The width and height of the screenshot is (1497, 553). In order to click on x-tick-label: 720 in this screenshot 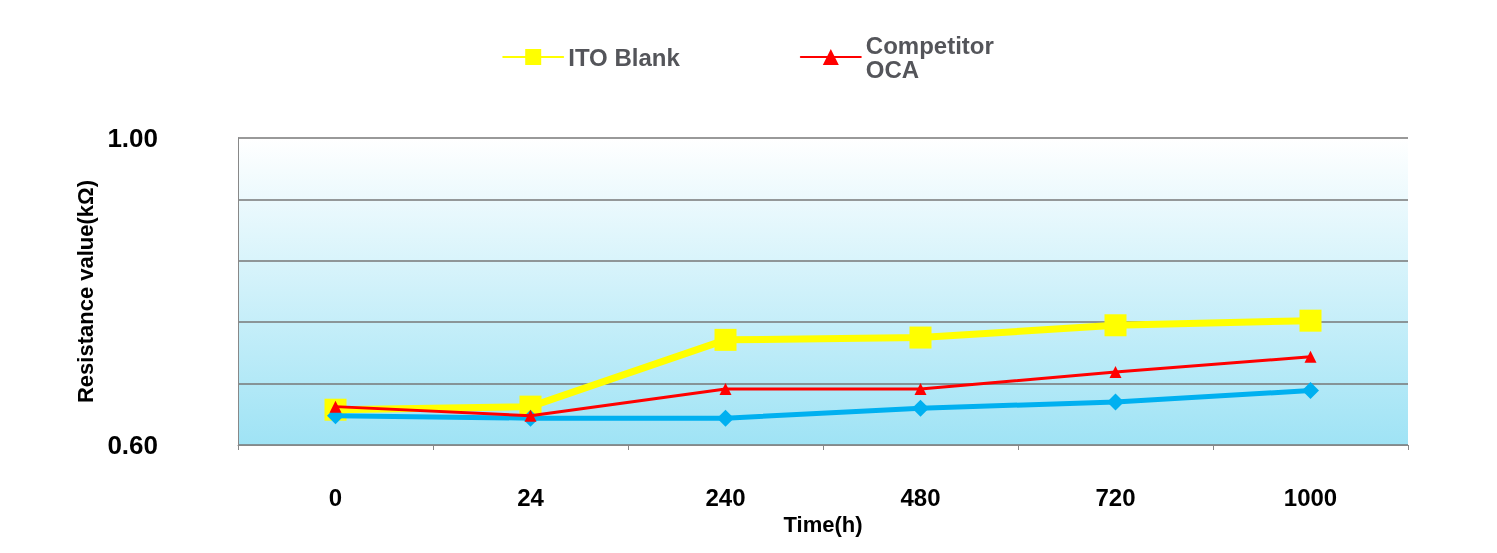, I will do `click(1115, 497)`.